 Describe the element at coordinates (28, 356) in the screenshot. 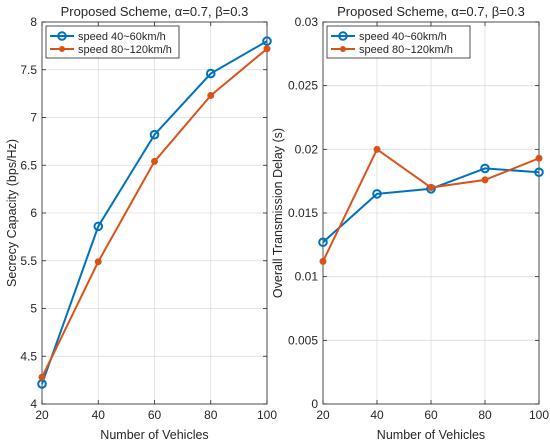

I see `y-tick-label: 4.5` at that location.